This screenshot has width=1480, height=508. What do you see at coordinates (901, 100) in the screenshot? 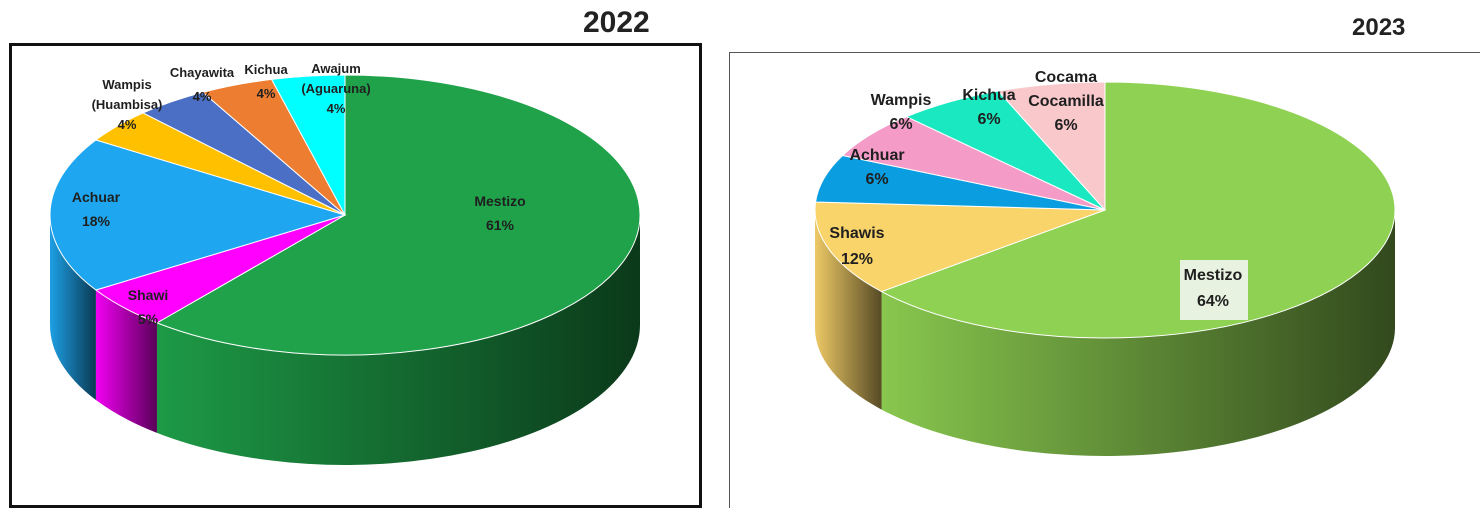
I see `data-label-name-wampis: Wampis` at bounding box center [901, 100].